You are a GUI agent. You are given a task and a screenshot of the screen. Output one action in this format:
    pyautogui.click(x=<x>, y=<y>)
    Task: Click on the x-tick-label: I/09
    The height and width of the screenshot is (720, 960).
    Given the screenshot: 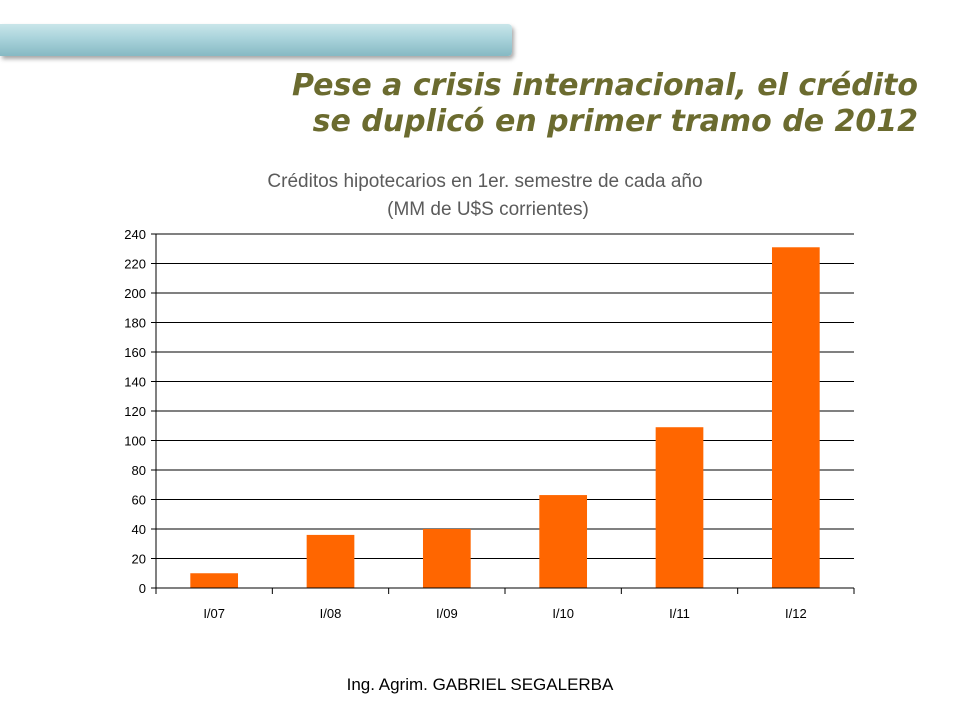 What is the action you would take?
    pyautogui.click(x=447, y=613)
    